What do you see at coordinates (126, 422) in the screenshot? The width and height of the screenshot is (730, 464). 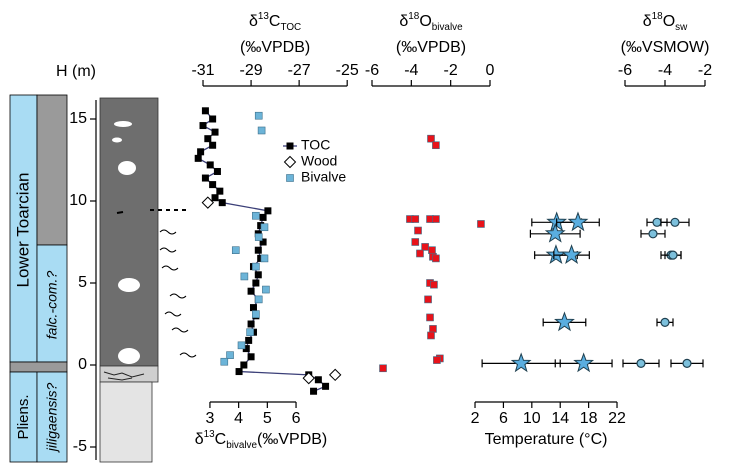 I see `lithology-marl` at bounding box center [126, 422].